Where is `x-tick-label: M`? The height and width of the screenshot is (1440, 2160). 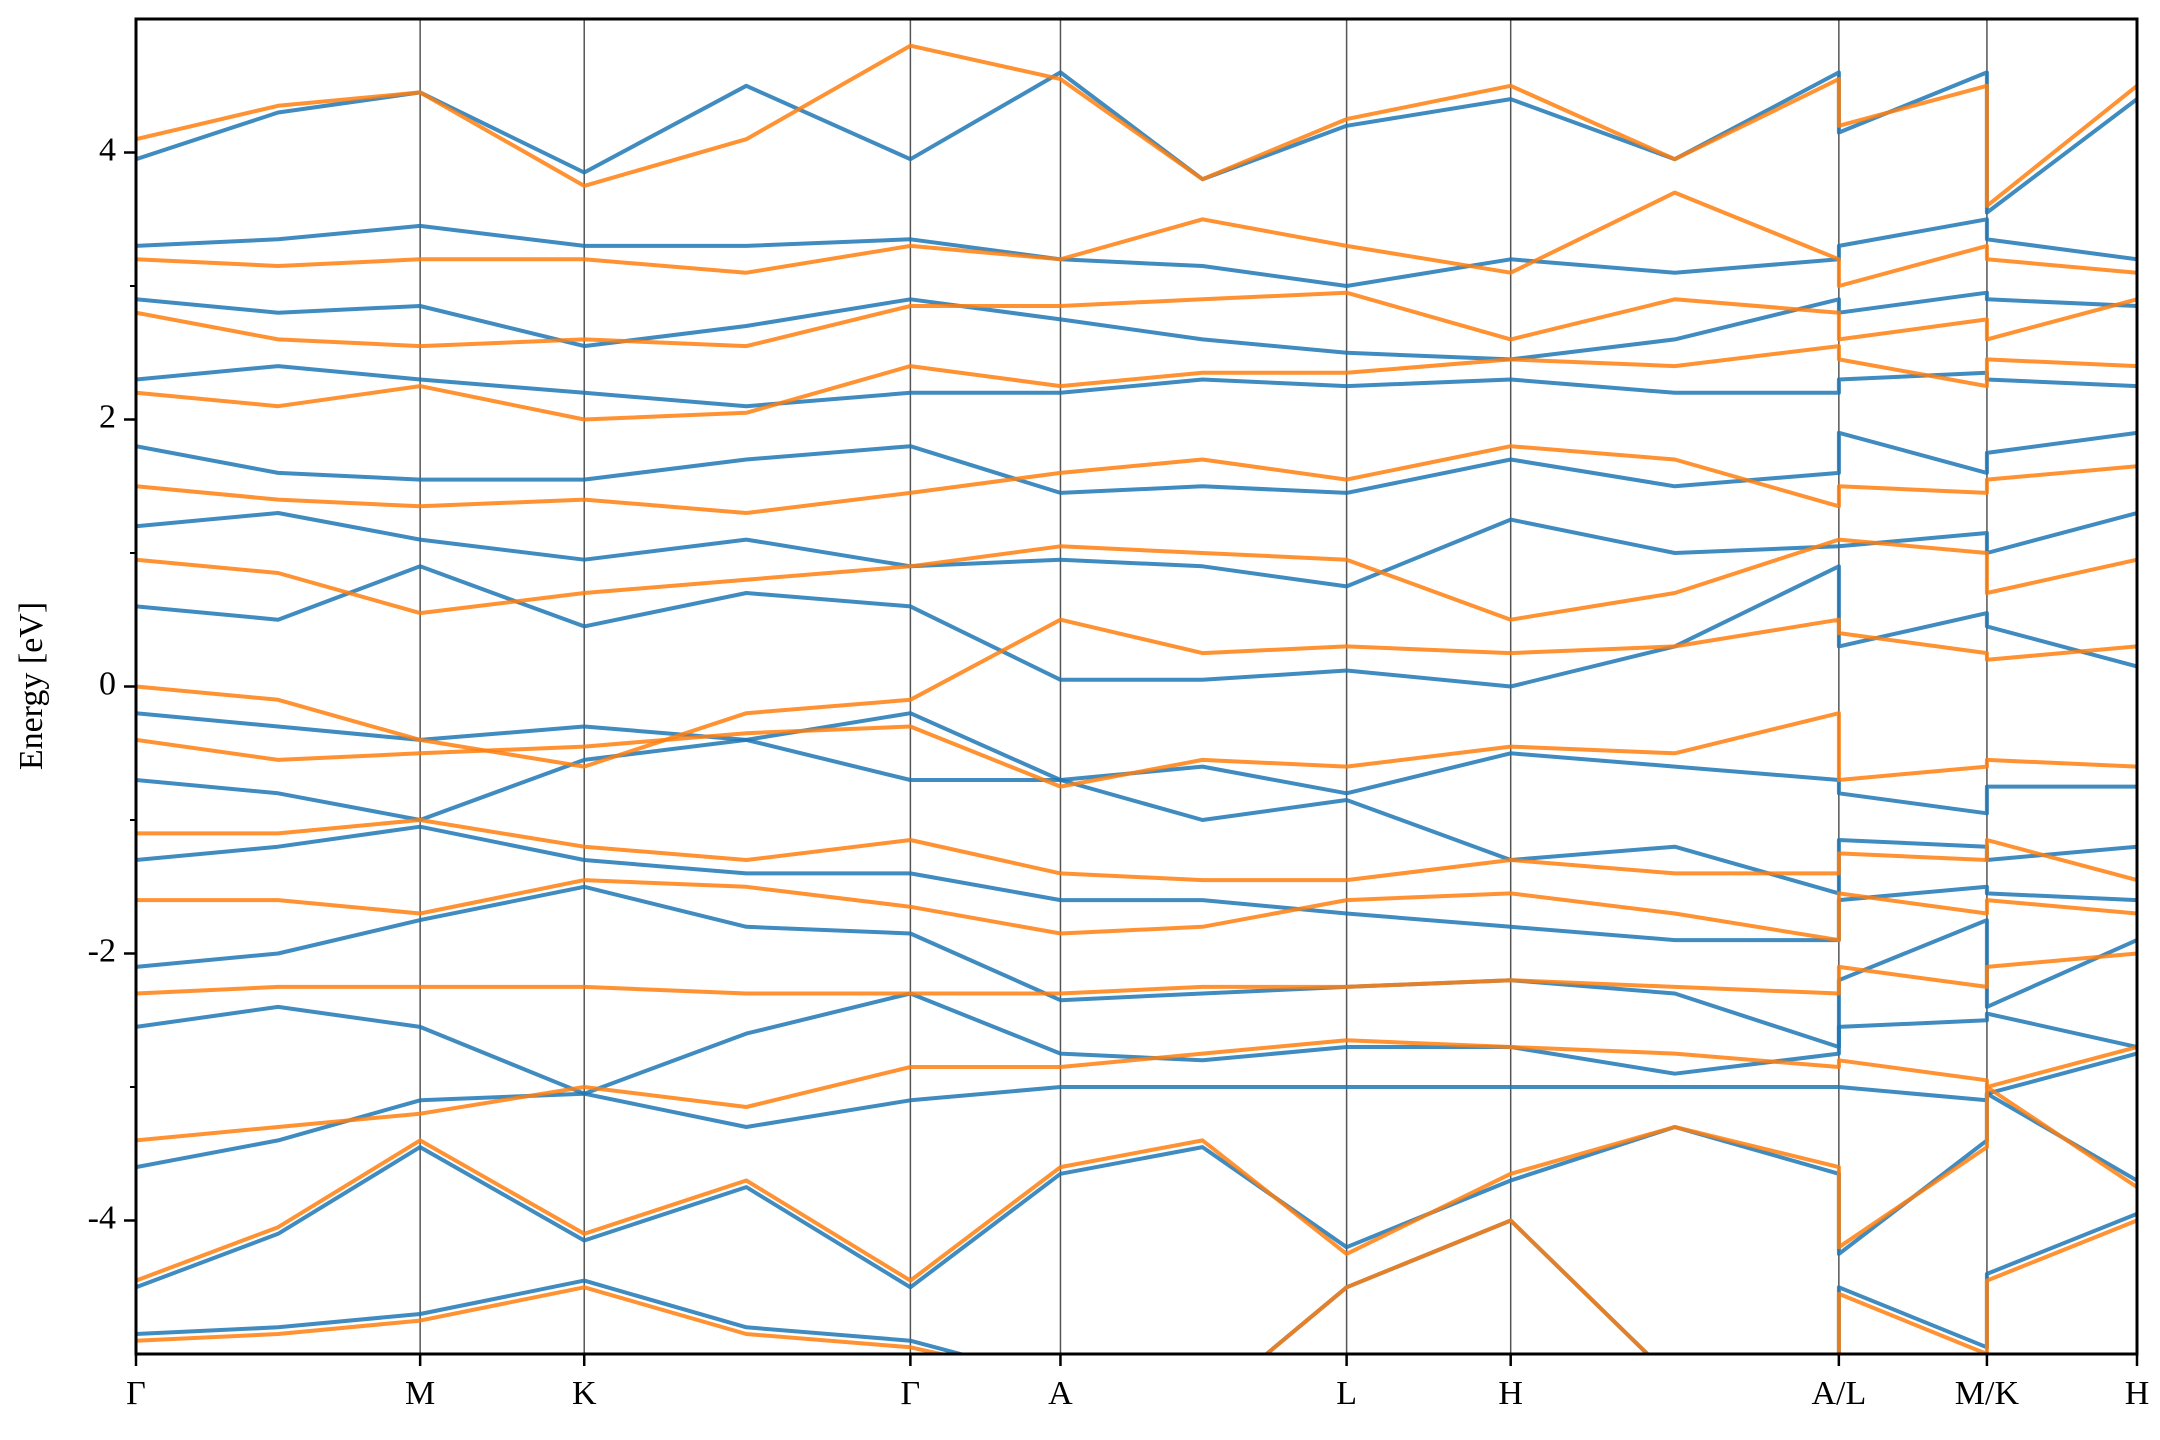 x-tick-label: M is located at coordinates (420, 1393).